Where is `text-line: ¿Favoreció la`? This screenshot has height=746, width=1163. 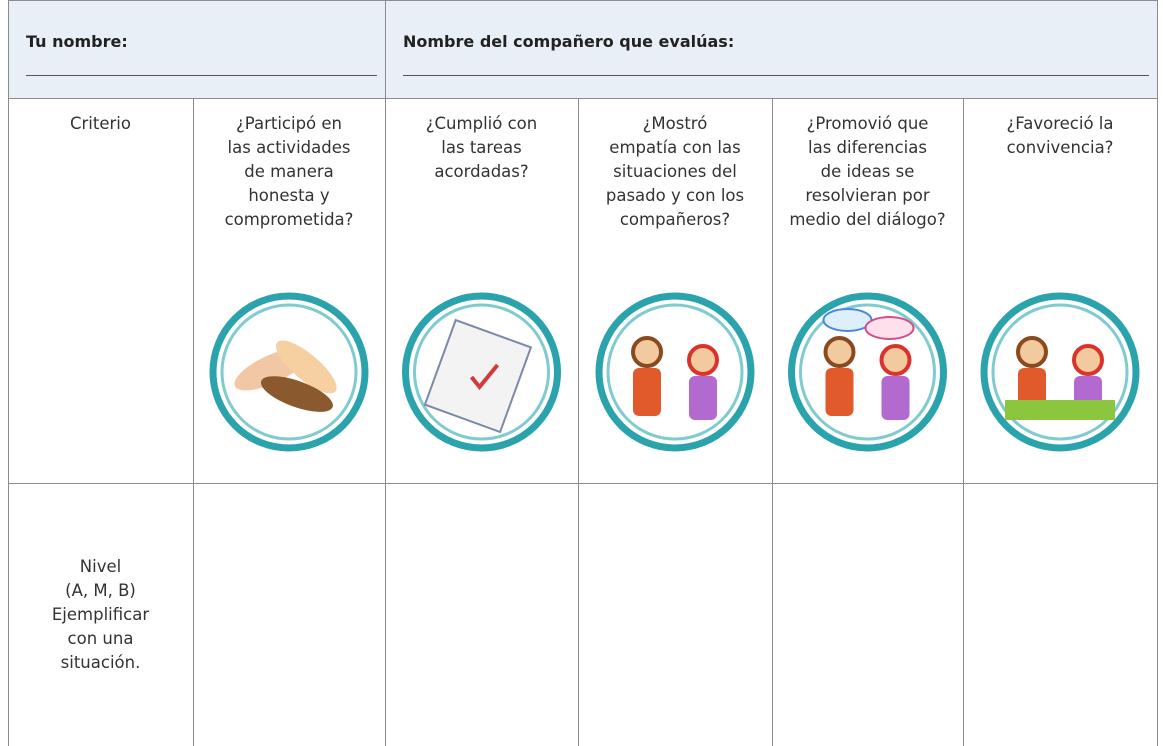
text-line: ¿Favoreció la is located at coordinates (1060, 123).